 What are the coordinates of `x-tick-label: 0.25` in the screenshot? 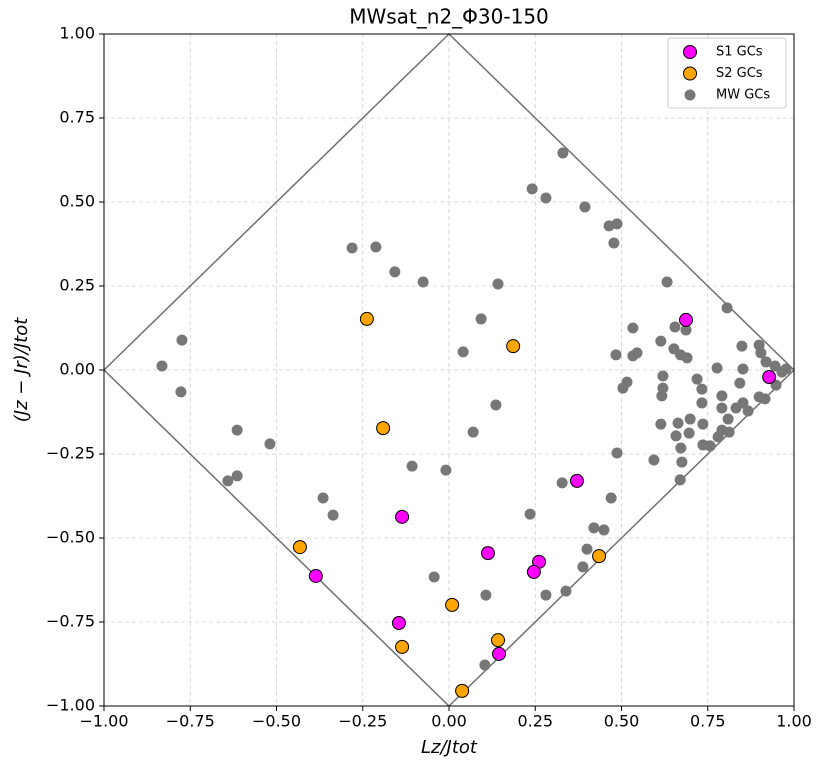 It's located at (535, 721).